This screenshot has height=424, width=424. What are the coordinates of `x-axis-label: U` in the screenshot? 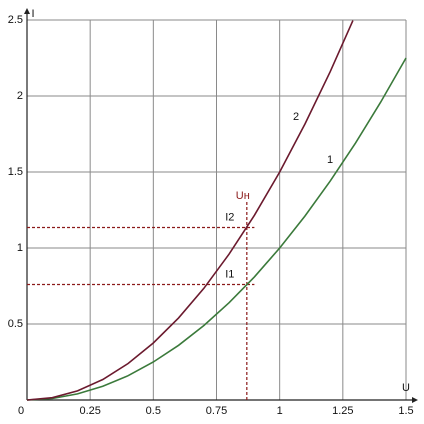 It's located at (406, 388).